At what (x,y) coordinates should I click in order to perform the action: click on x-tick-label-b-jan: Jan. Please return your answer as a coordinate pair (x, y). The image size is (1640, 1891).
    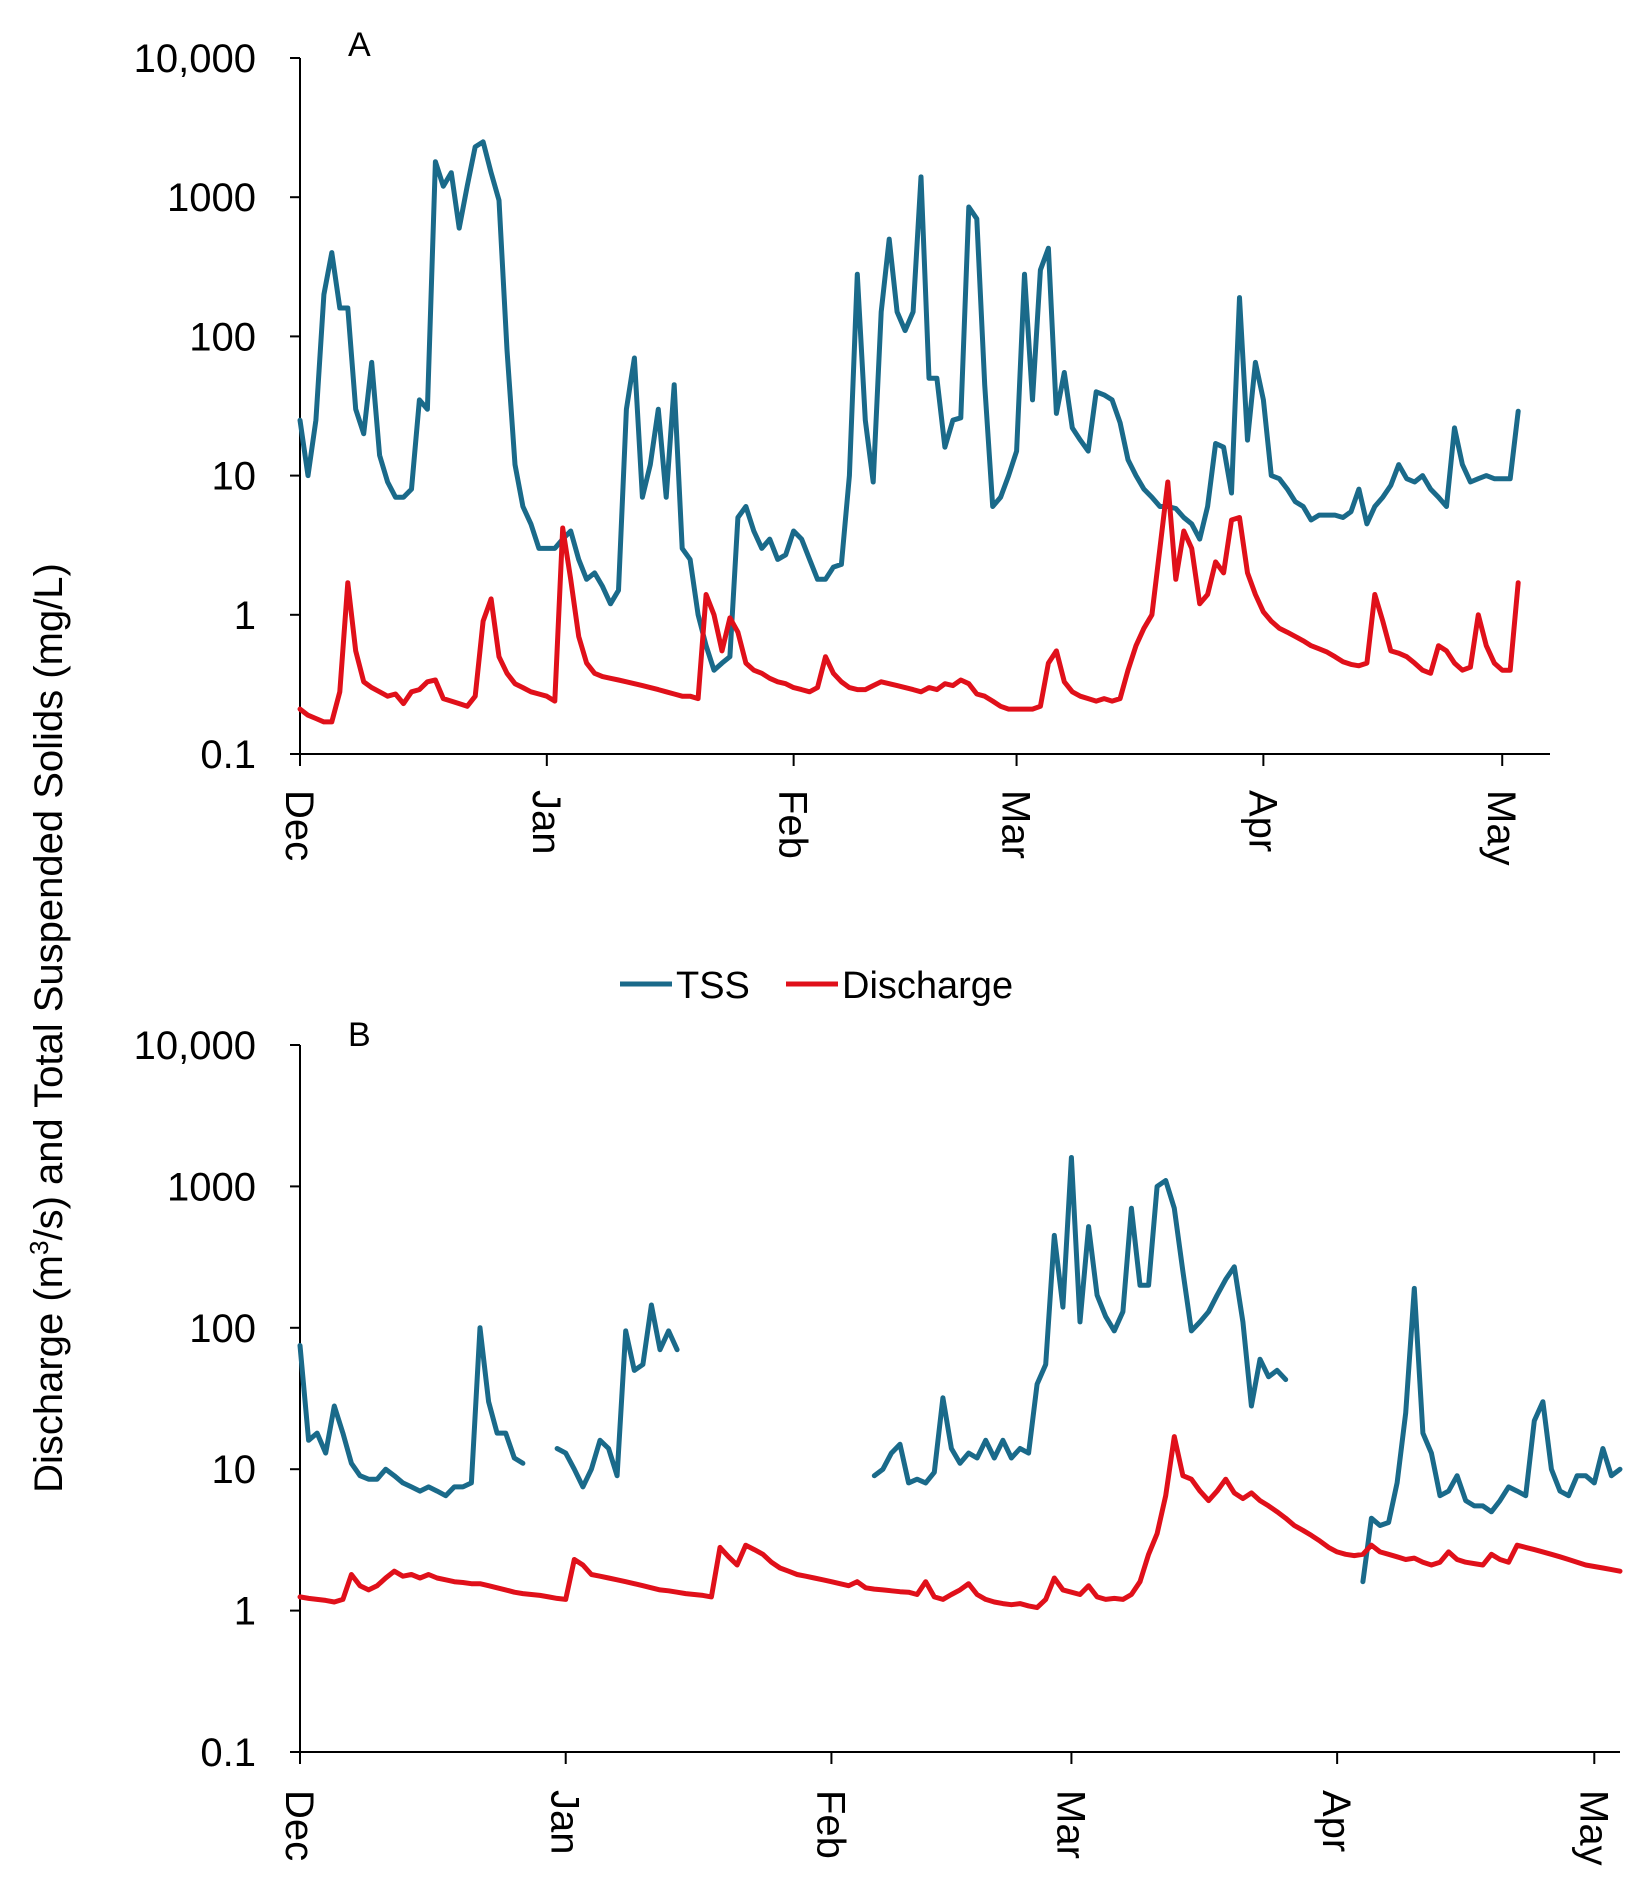
    Looking at the image, I should click on (565, 1822).